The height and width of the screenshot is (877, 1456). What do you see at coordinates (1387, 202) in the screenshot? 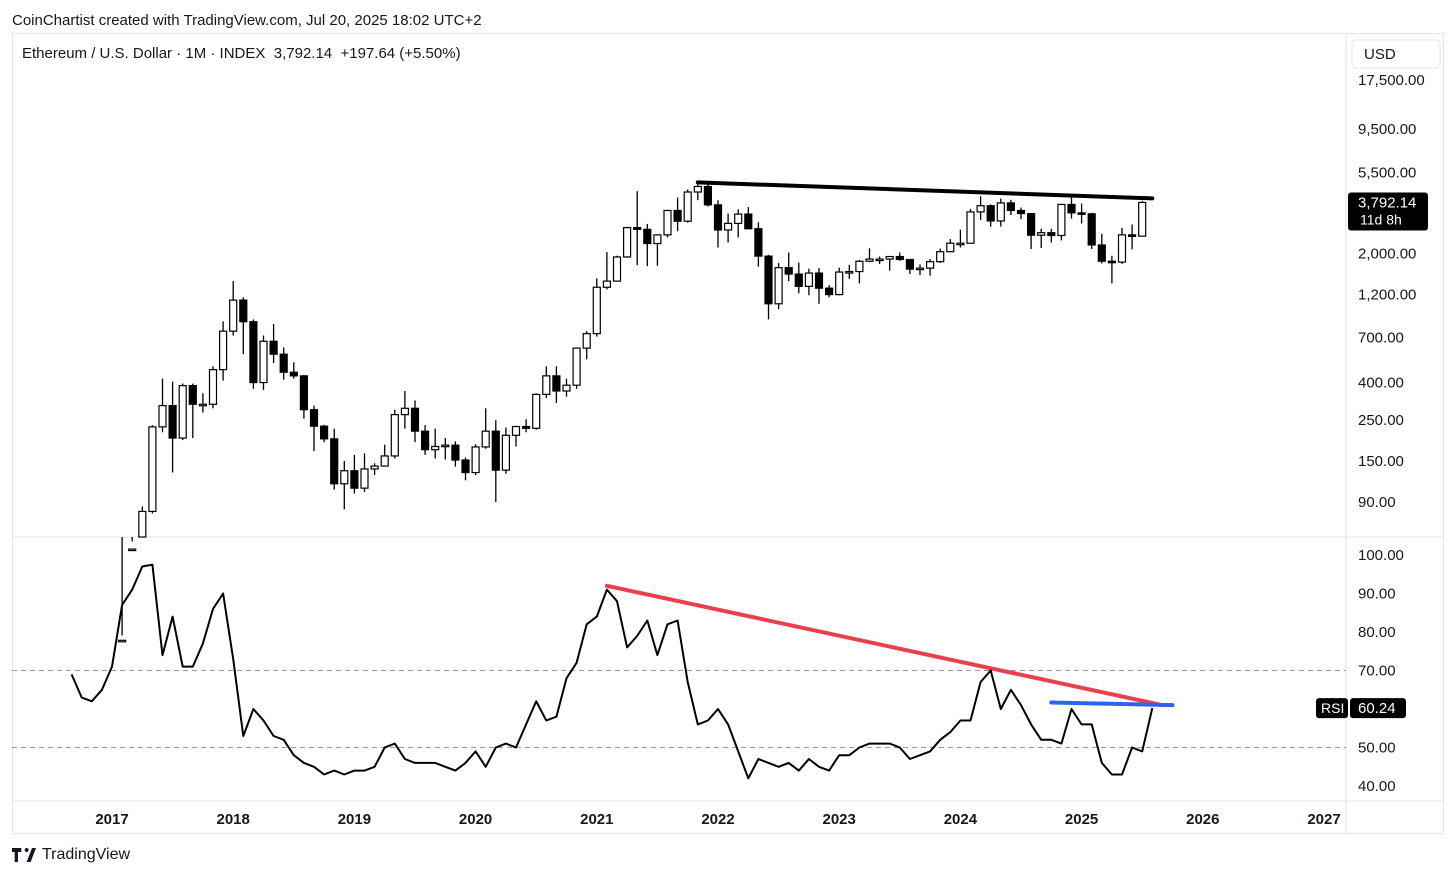
I see `last-price-label: 3,792.14` at bounding box center [1387, 202].